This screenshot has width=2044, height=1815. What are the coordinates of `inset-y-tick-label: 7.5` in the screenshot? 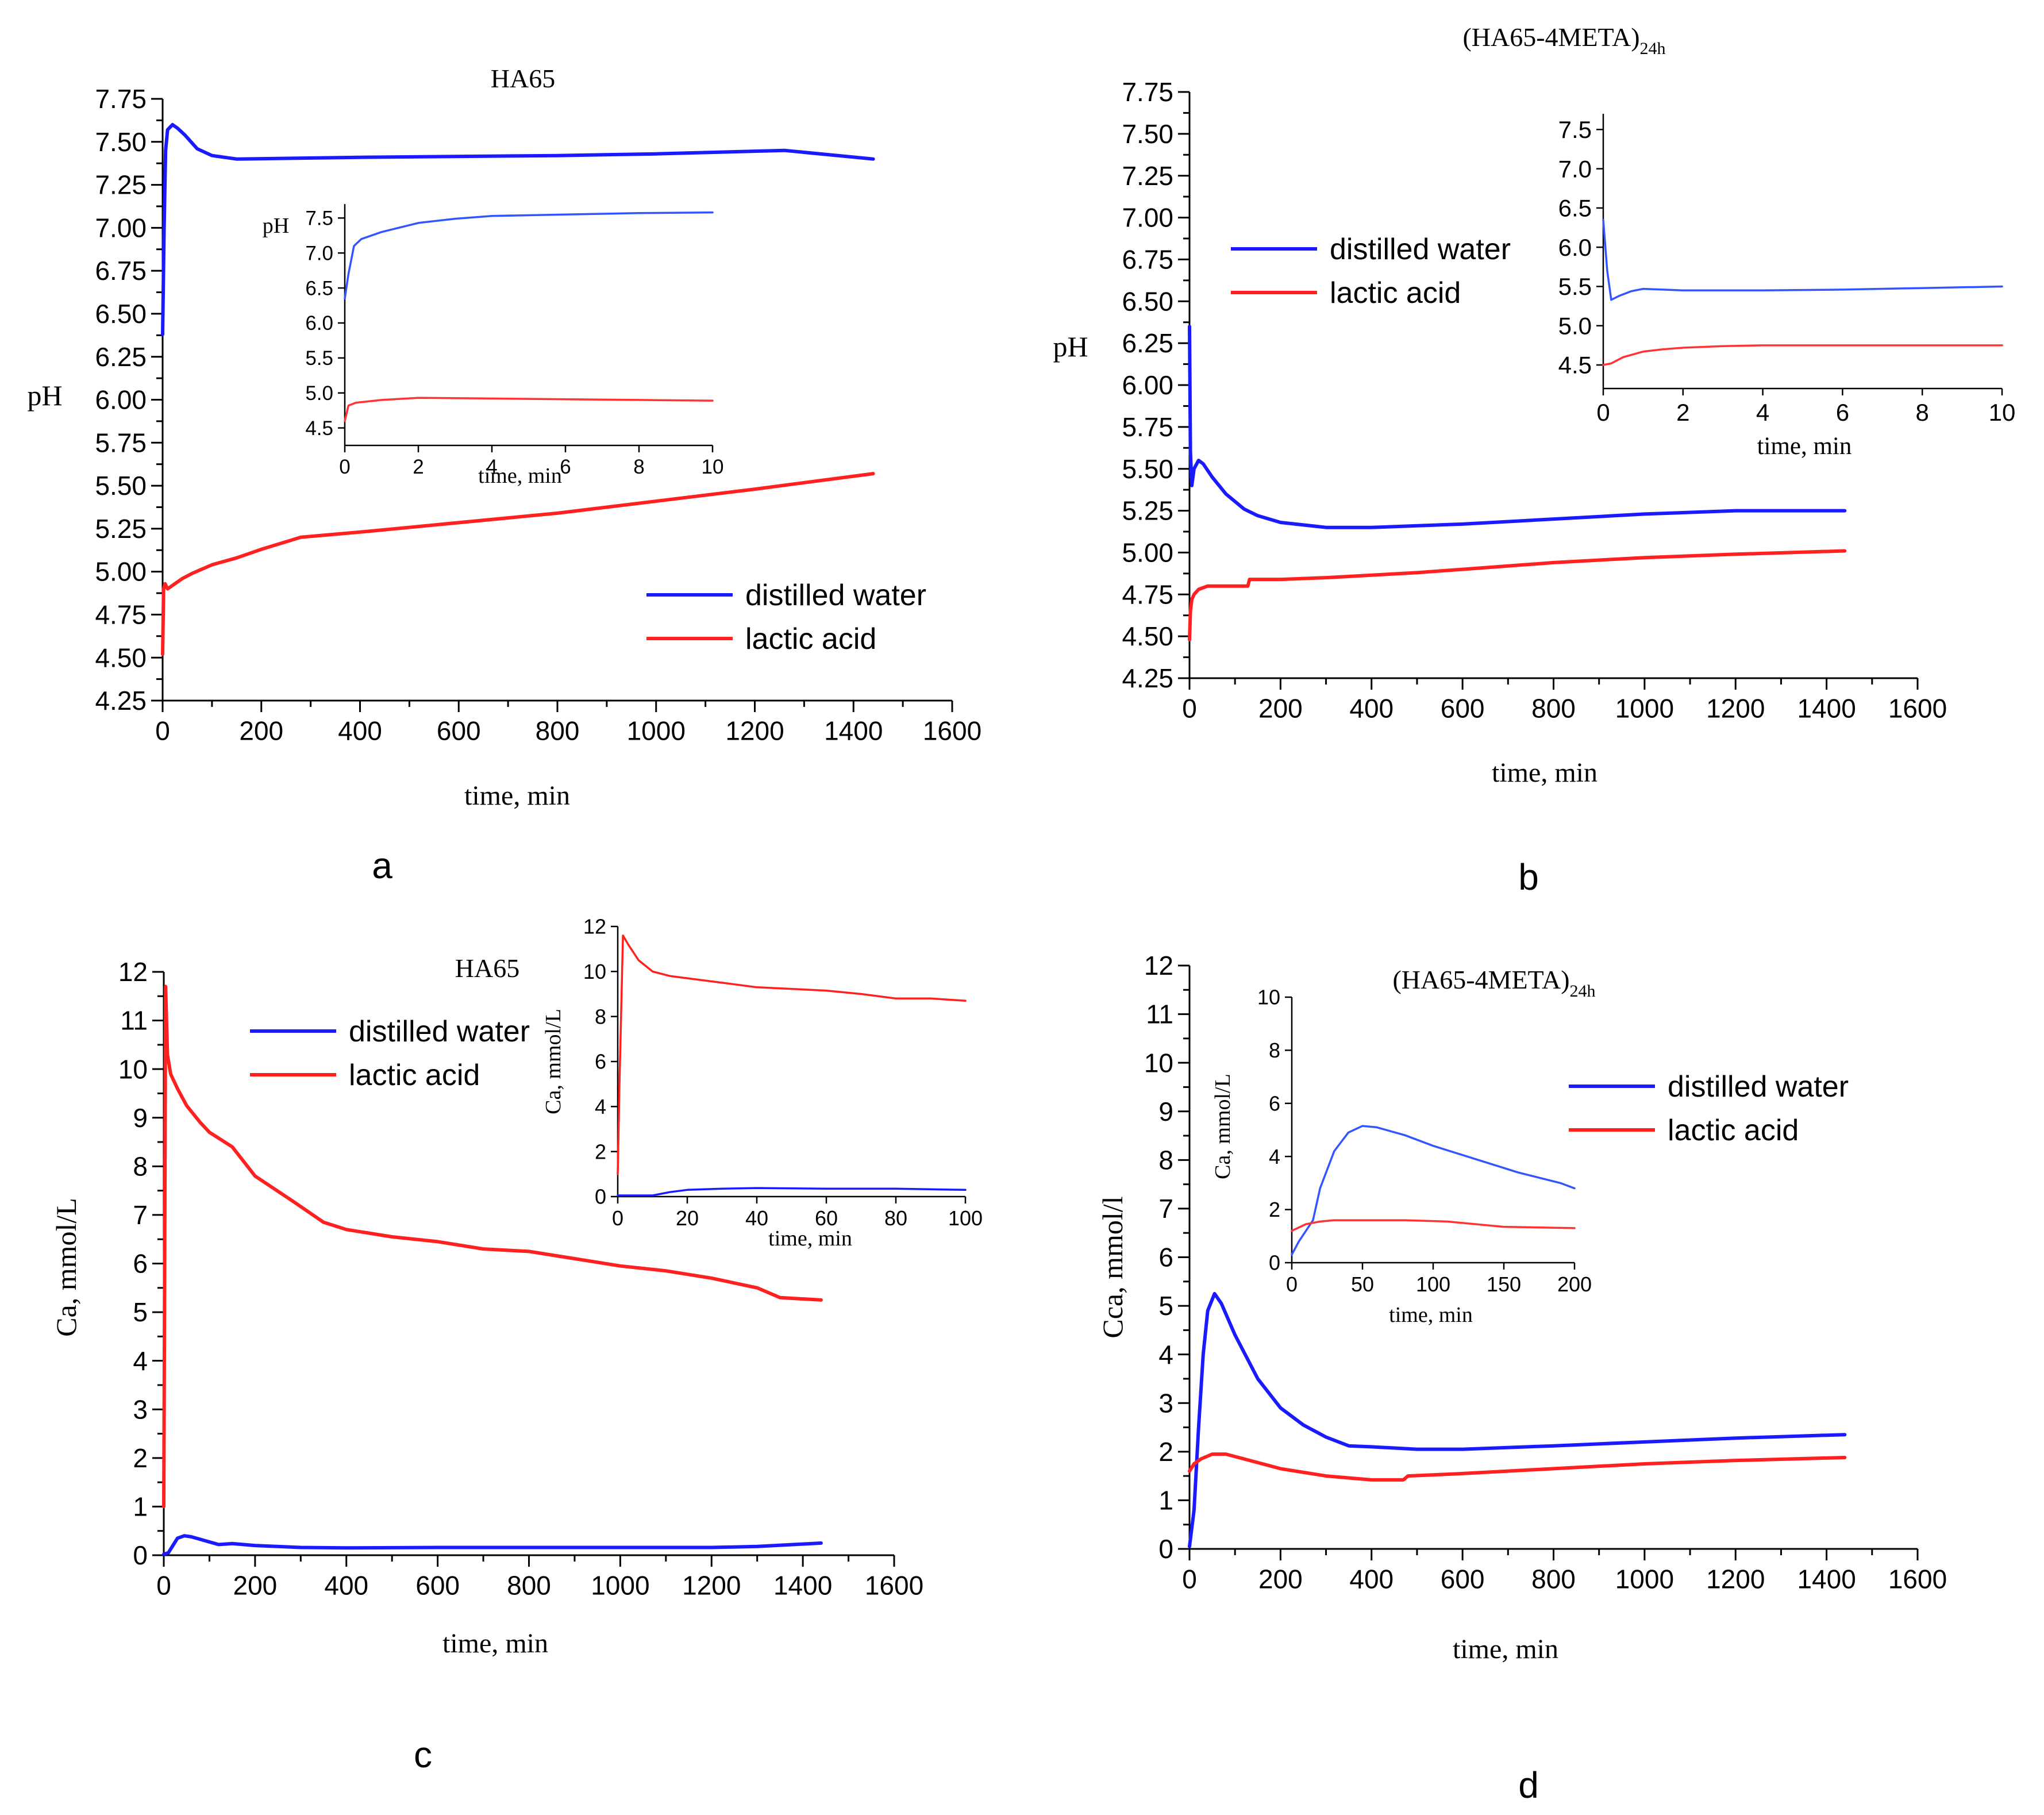 It's located at (1575, 129).